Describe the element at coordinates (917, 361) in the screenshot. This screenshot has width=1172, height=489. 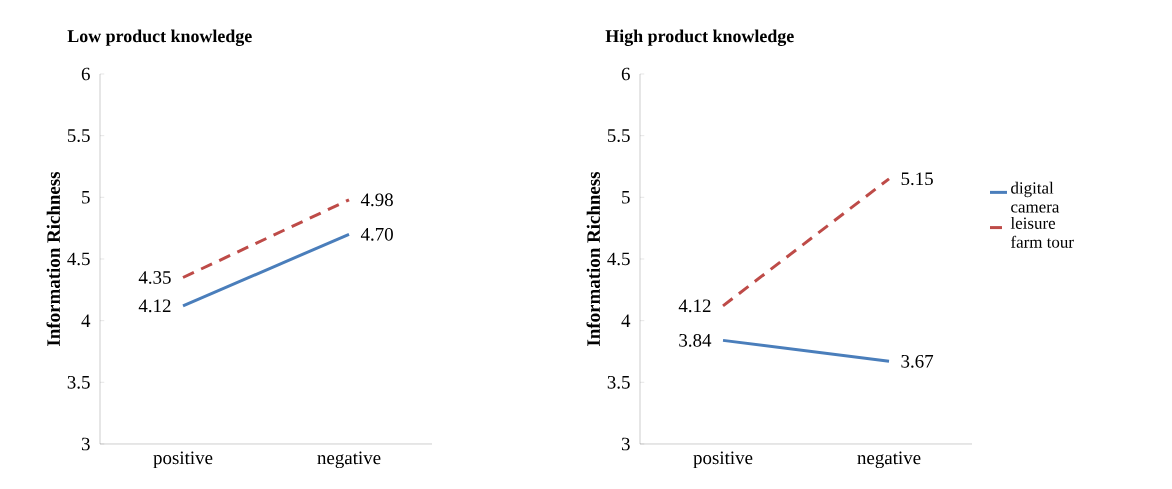
I see `data-label: 3.67` at that location.